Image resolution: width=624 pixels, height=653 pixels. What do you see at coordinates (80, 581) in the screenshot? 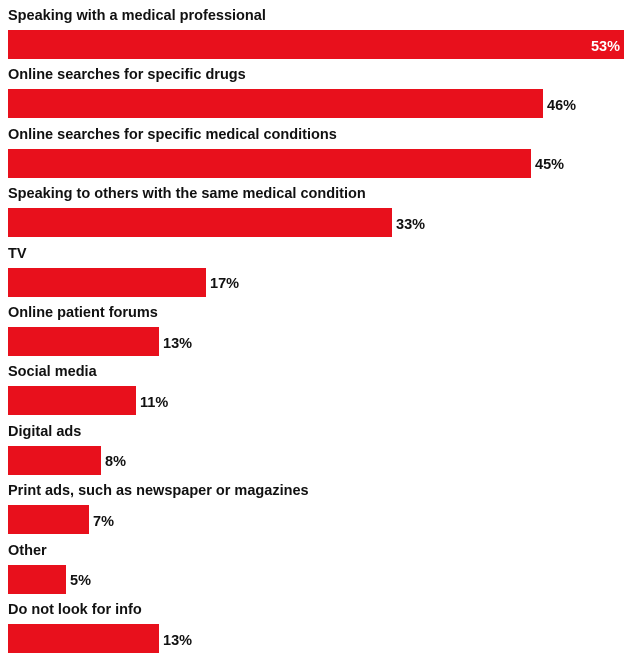
I see `value-label: 5%` at bounding box center [80, 581].